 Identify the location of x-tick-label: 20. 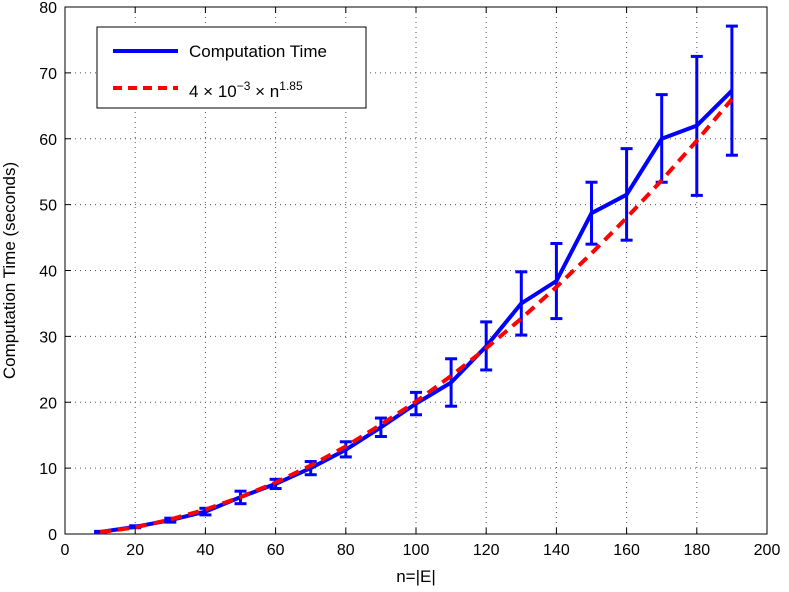
(135, 550).